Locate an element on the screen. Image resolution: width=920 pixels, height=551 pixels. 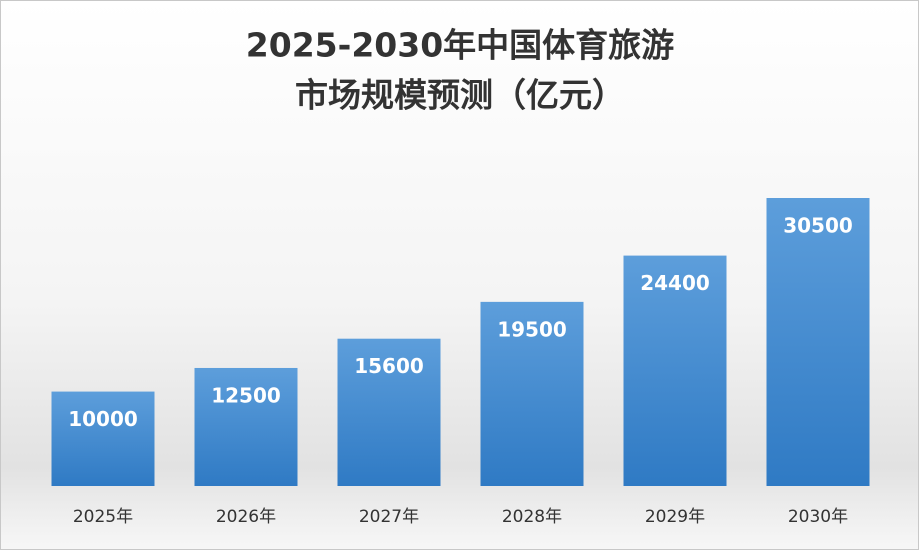
value-label: 12500 is located at coordinates (246, 395).